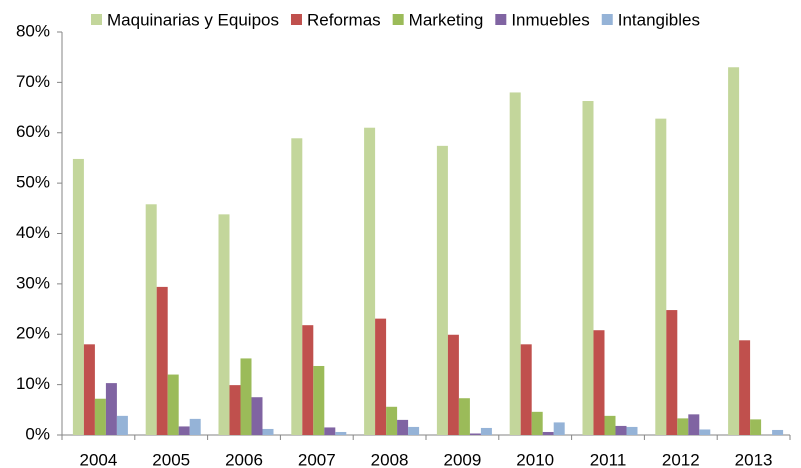  Describe the element at coordinates (535, 459) in the screenshot. I see `x-tick-label: 2010` at that location.